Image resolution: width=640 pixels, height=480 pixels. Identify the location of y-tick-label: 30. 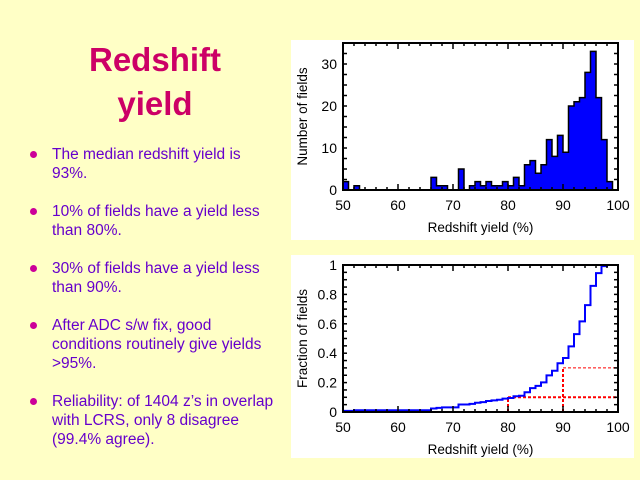
(329, 64).